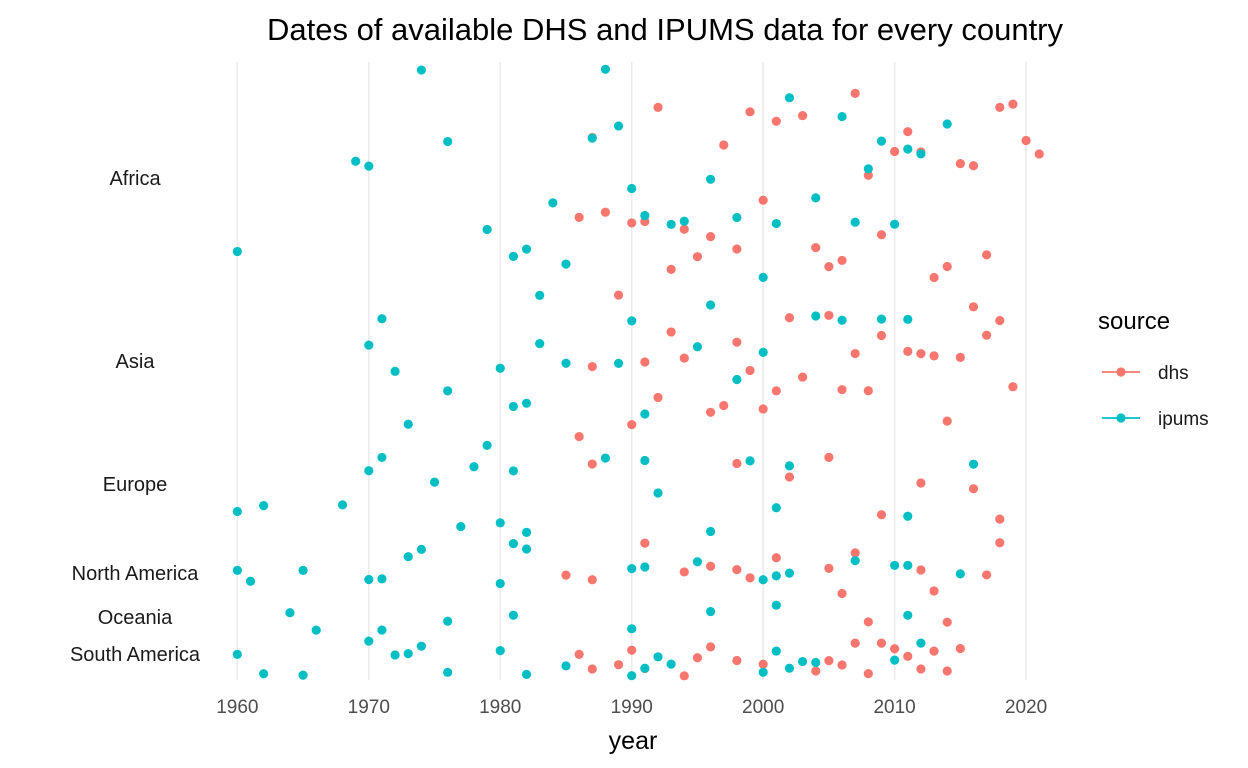 The image size is (1248, 768). I want to click on x-tick-label: 1960, so click(237, 707).